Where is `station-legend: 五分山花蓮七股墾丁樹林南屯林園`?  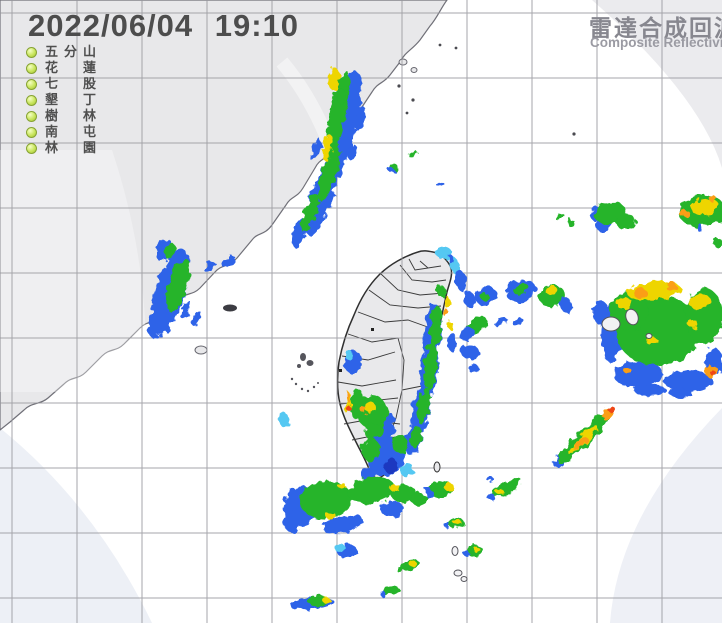 station-legend: 五分山花蓮七股墾丁樹林南屯林園 is located at coordinates (64, 100).